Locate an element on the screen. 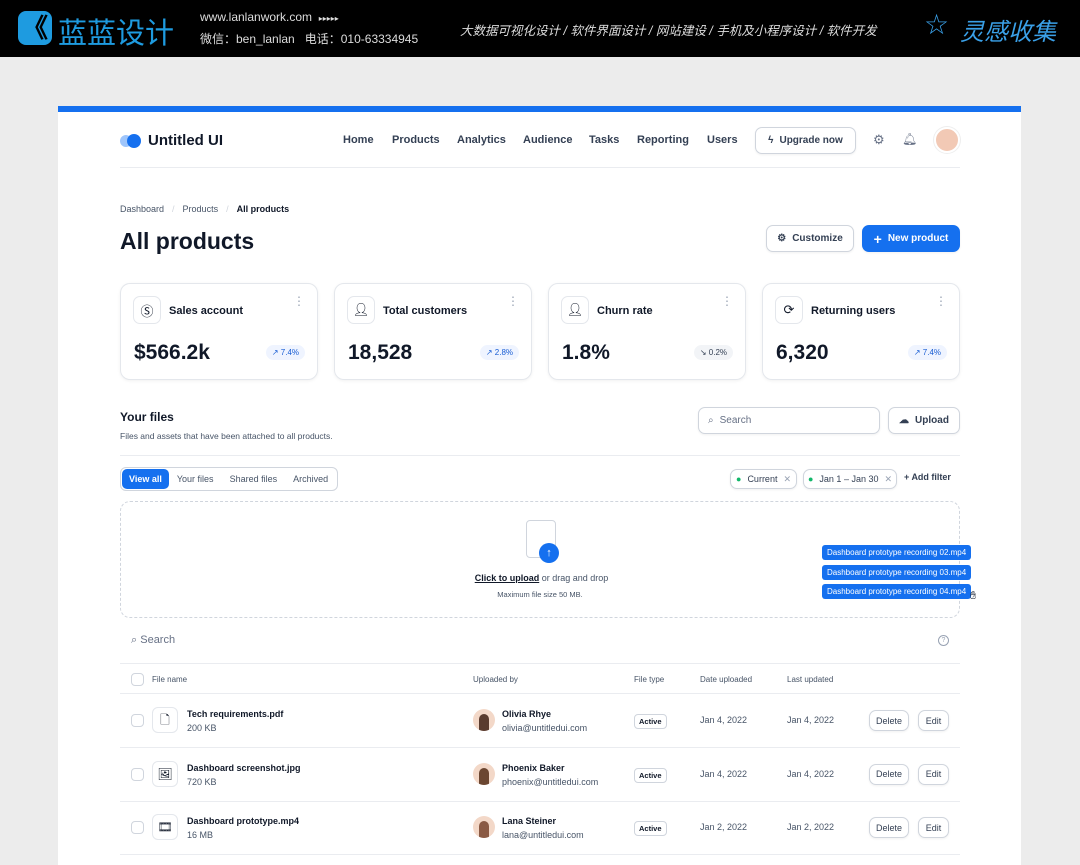 The height and width of the screenshot is (865, 1080). nav-reporting: Reporting is located at coordinates (663, 140).